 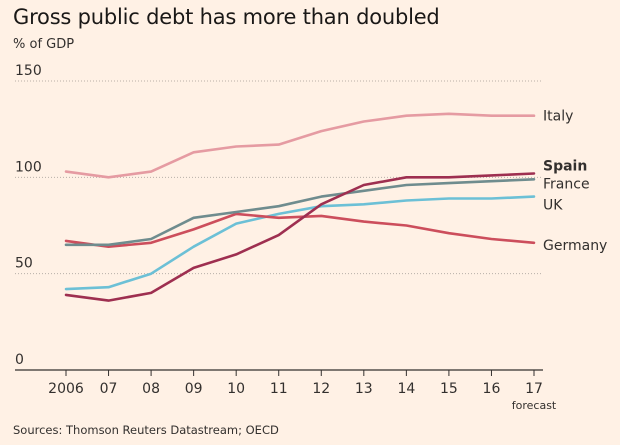 I want to click on series-label-france: France, so click(x=566, y=184).